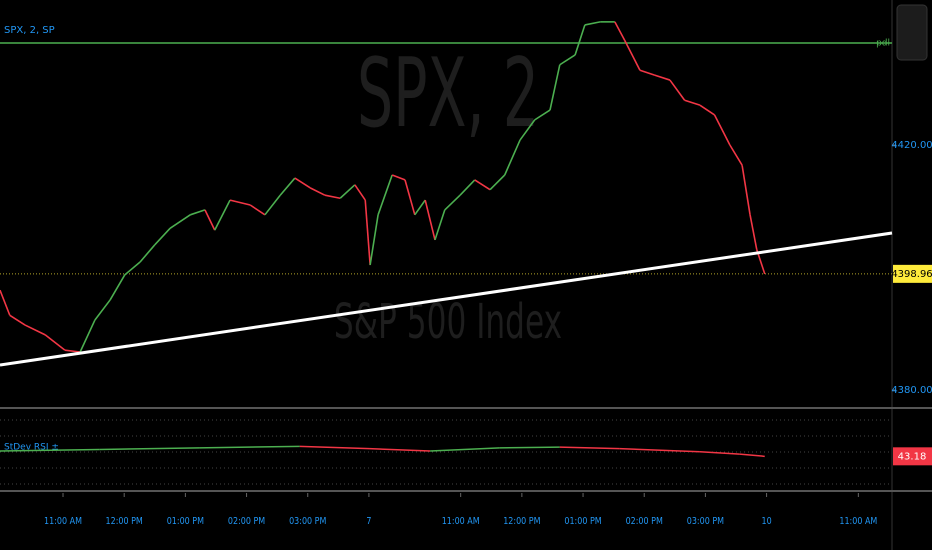  Describe the element at coordinates (883, 43) in the screenshot. I see `level-label: pdl` at that location.